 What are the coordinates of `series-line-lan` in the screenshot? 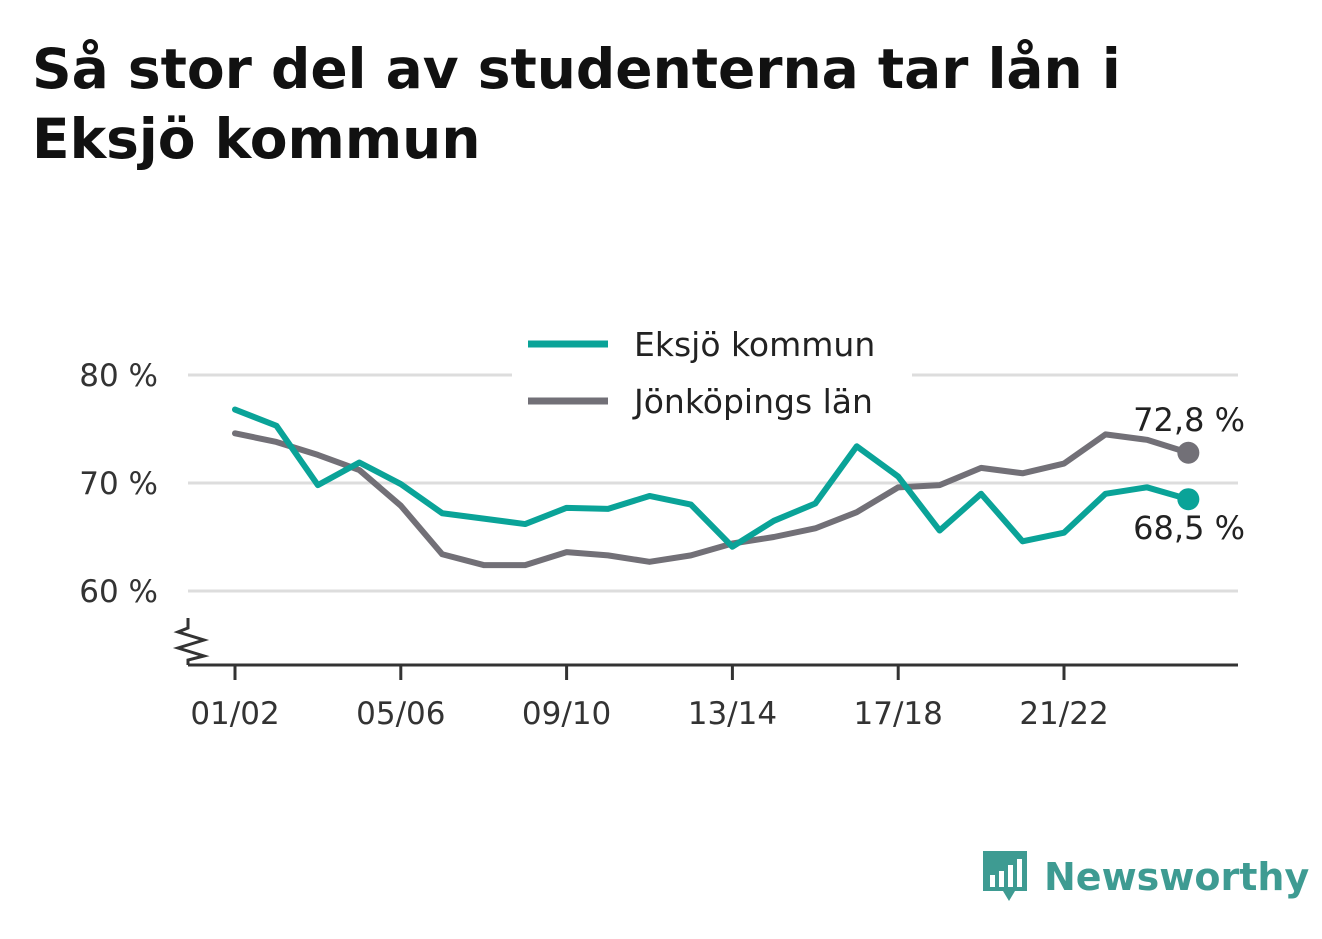 It's located at (712, 499).